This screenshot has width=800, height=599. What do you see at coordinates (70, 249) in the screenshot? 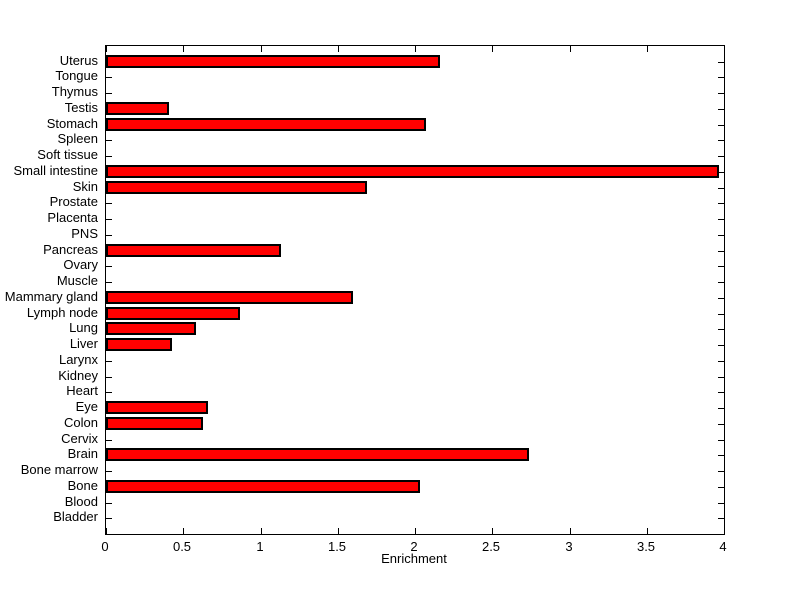
I see `category-label: Pancreas` at bounding box center [70, 249].